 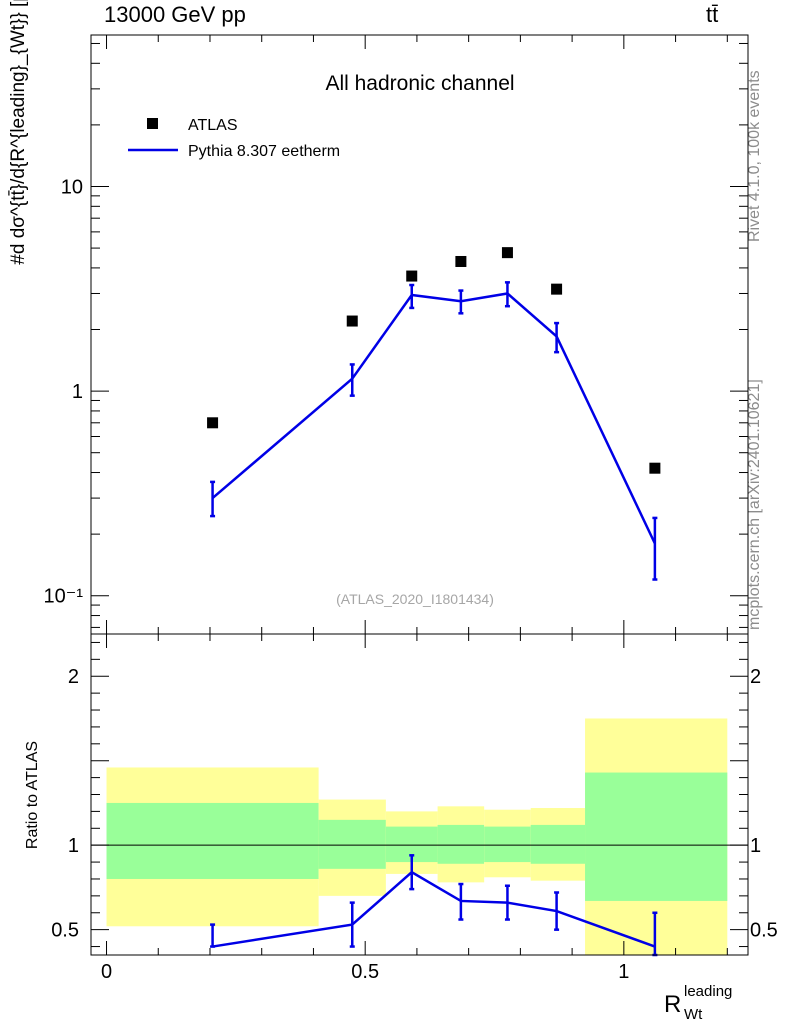 I want to click on mc-line-main, so click(x=434, y=418).